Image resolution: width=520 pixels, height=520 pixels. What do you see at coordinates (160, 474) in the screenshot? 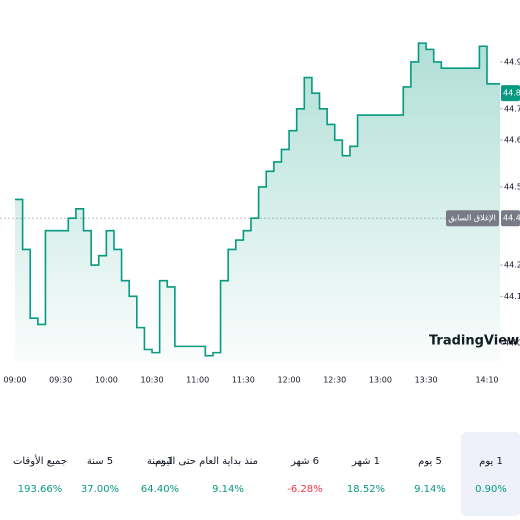
I see `period-tab: 1 سنة 64.40%` at bounding box center [160, 474].